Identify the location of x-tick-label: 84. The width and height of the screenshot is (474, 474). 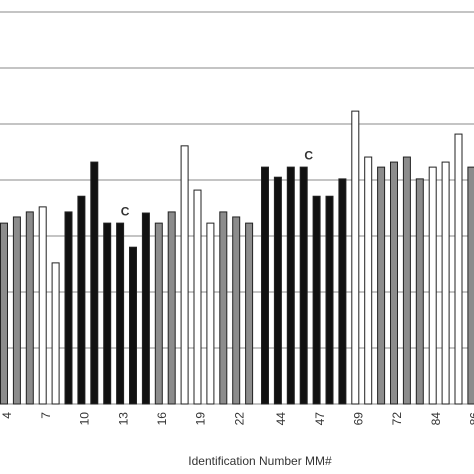
(436, 419).